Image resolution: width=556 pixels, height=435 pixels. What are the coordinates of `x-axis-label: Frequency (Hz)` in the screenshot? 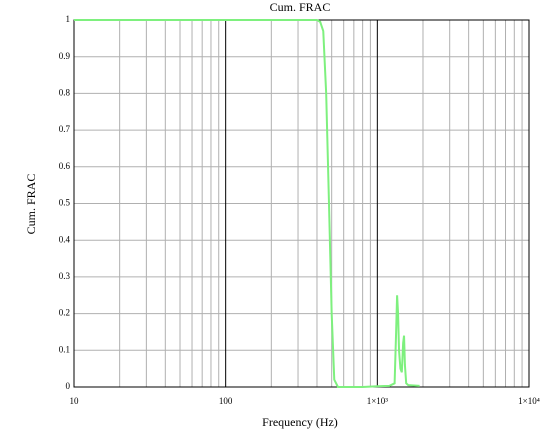 It's located at (300, 422).